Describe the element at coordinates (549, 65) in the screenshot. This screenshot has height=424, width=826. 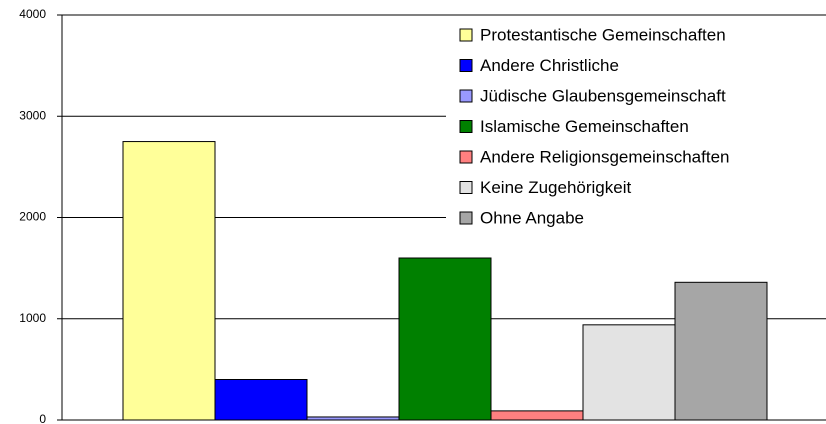
I see `legend-label: Andere Christliche` at that location.